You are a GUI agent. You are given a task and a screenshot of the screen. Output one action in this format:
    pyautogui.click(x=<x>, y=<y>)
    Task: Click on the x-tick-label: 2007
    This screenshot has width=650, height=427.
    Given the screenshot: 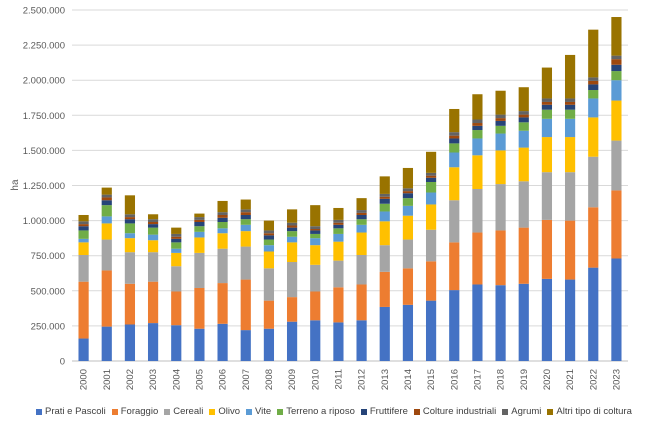 What is the action you would take?
    pyautogui.click(x=246, y=379)
    